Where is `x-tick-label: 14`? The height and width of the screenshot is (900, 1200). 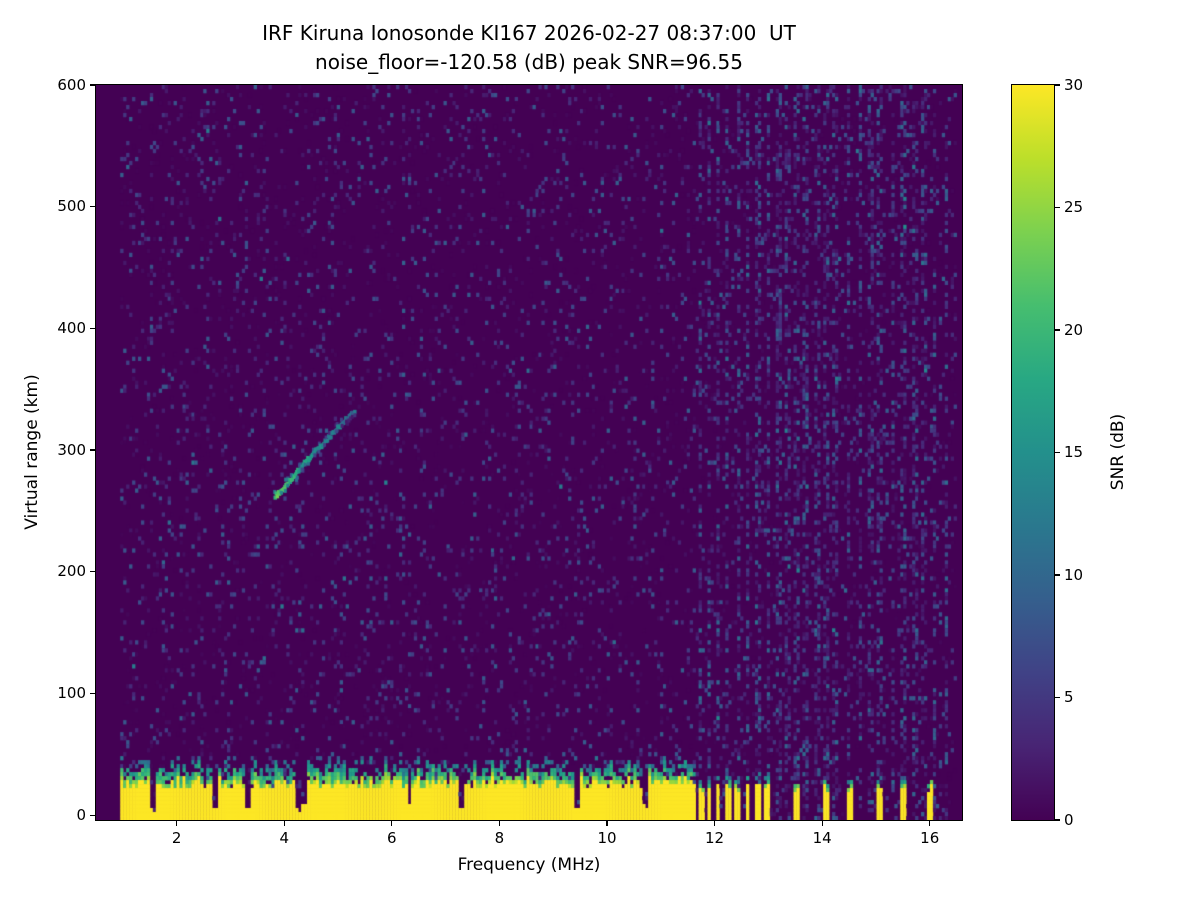 x-tick-label: 14 is located at coordinates (822, 838).